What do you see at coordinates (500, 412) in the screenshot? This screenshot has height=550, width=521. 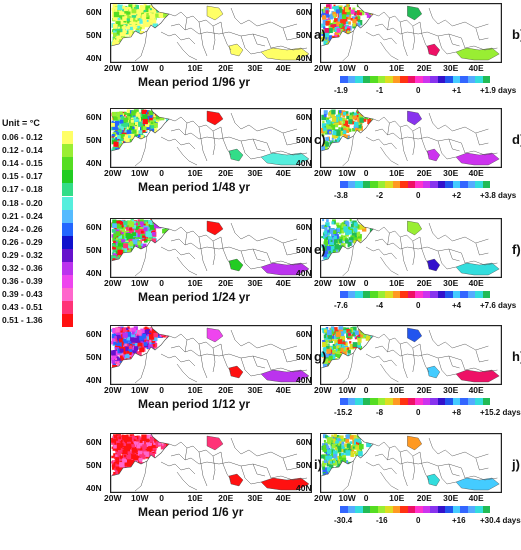 I see `phase-scale-label: +15.2 days` at bounding box center [500, 412].